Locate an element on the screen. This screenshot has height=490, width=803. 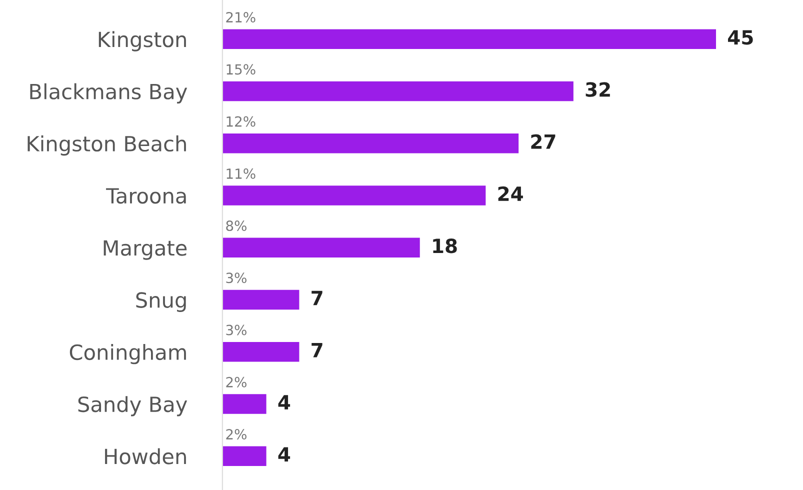
data-label: 32 is located at coordinates (598, 89).